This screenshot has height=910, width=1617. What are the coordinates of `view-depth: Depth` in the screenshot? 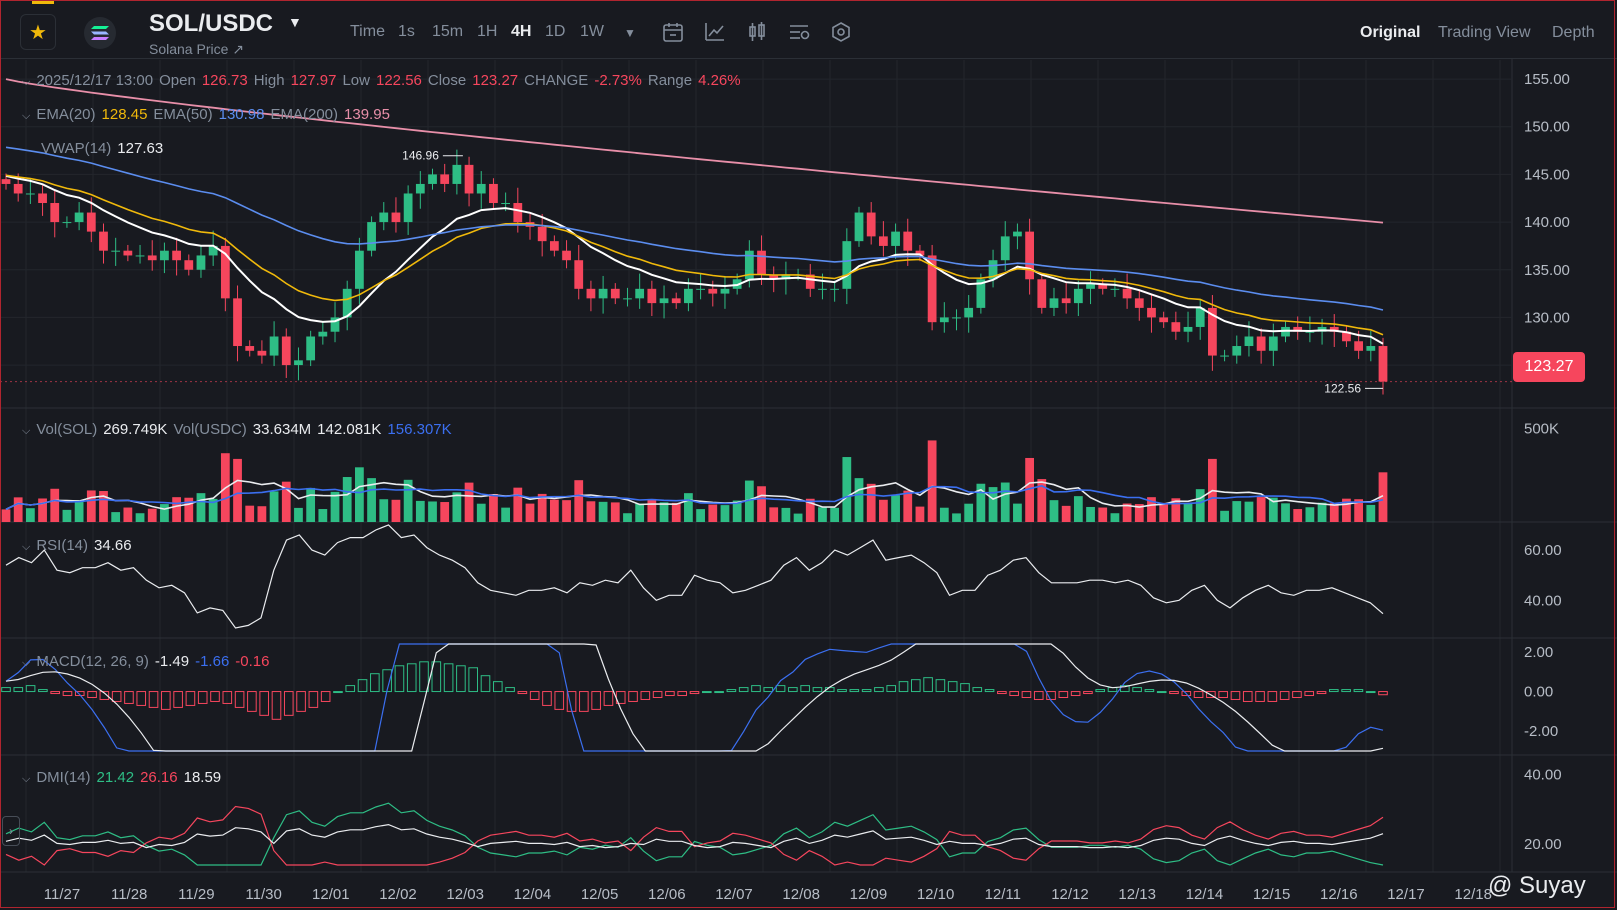 It's located at (1573, 32).